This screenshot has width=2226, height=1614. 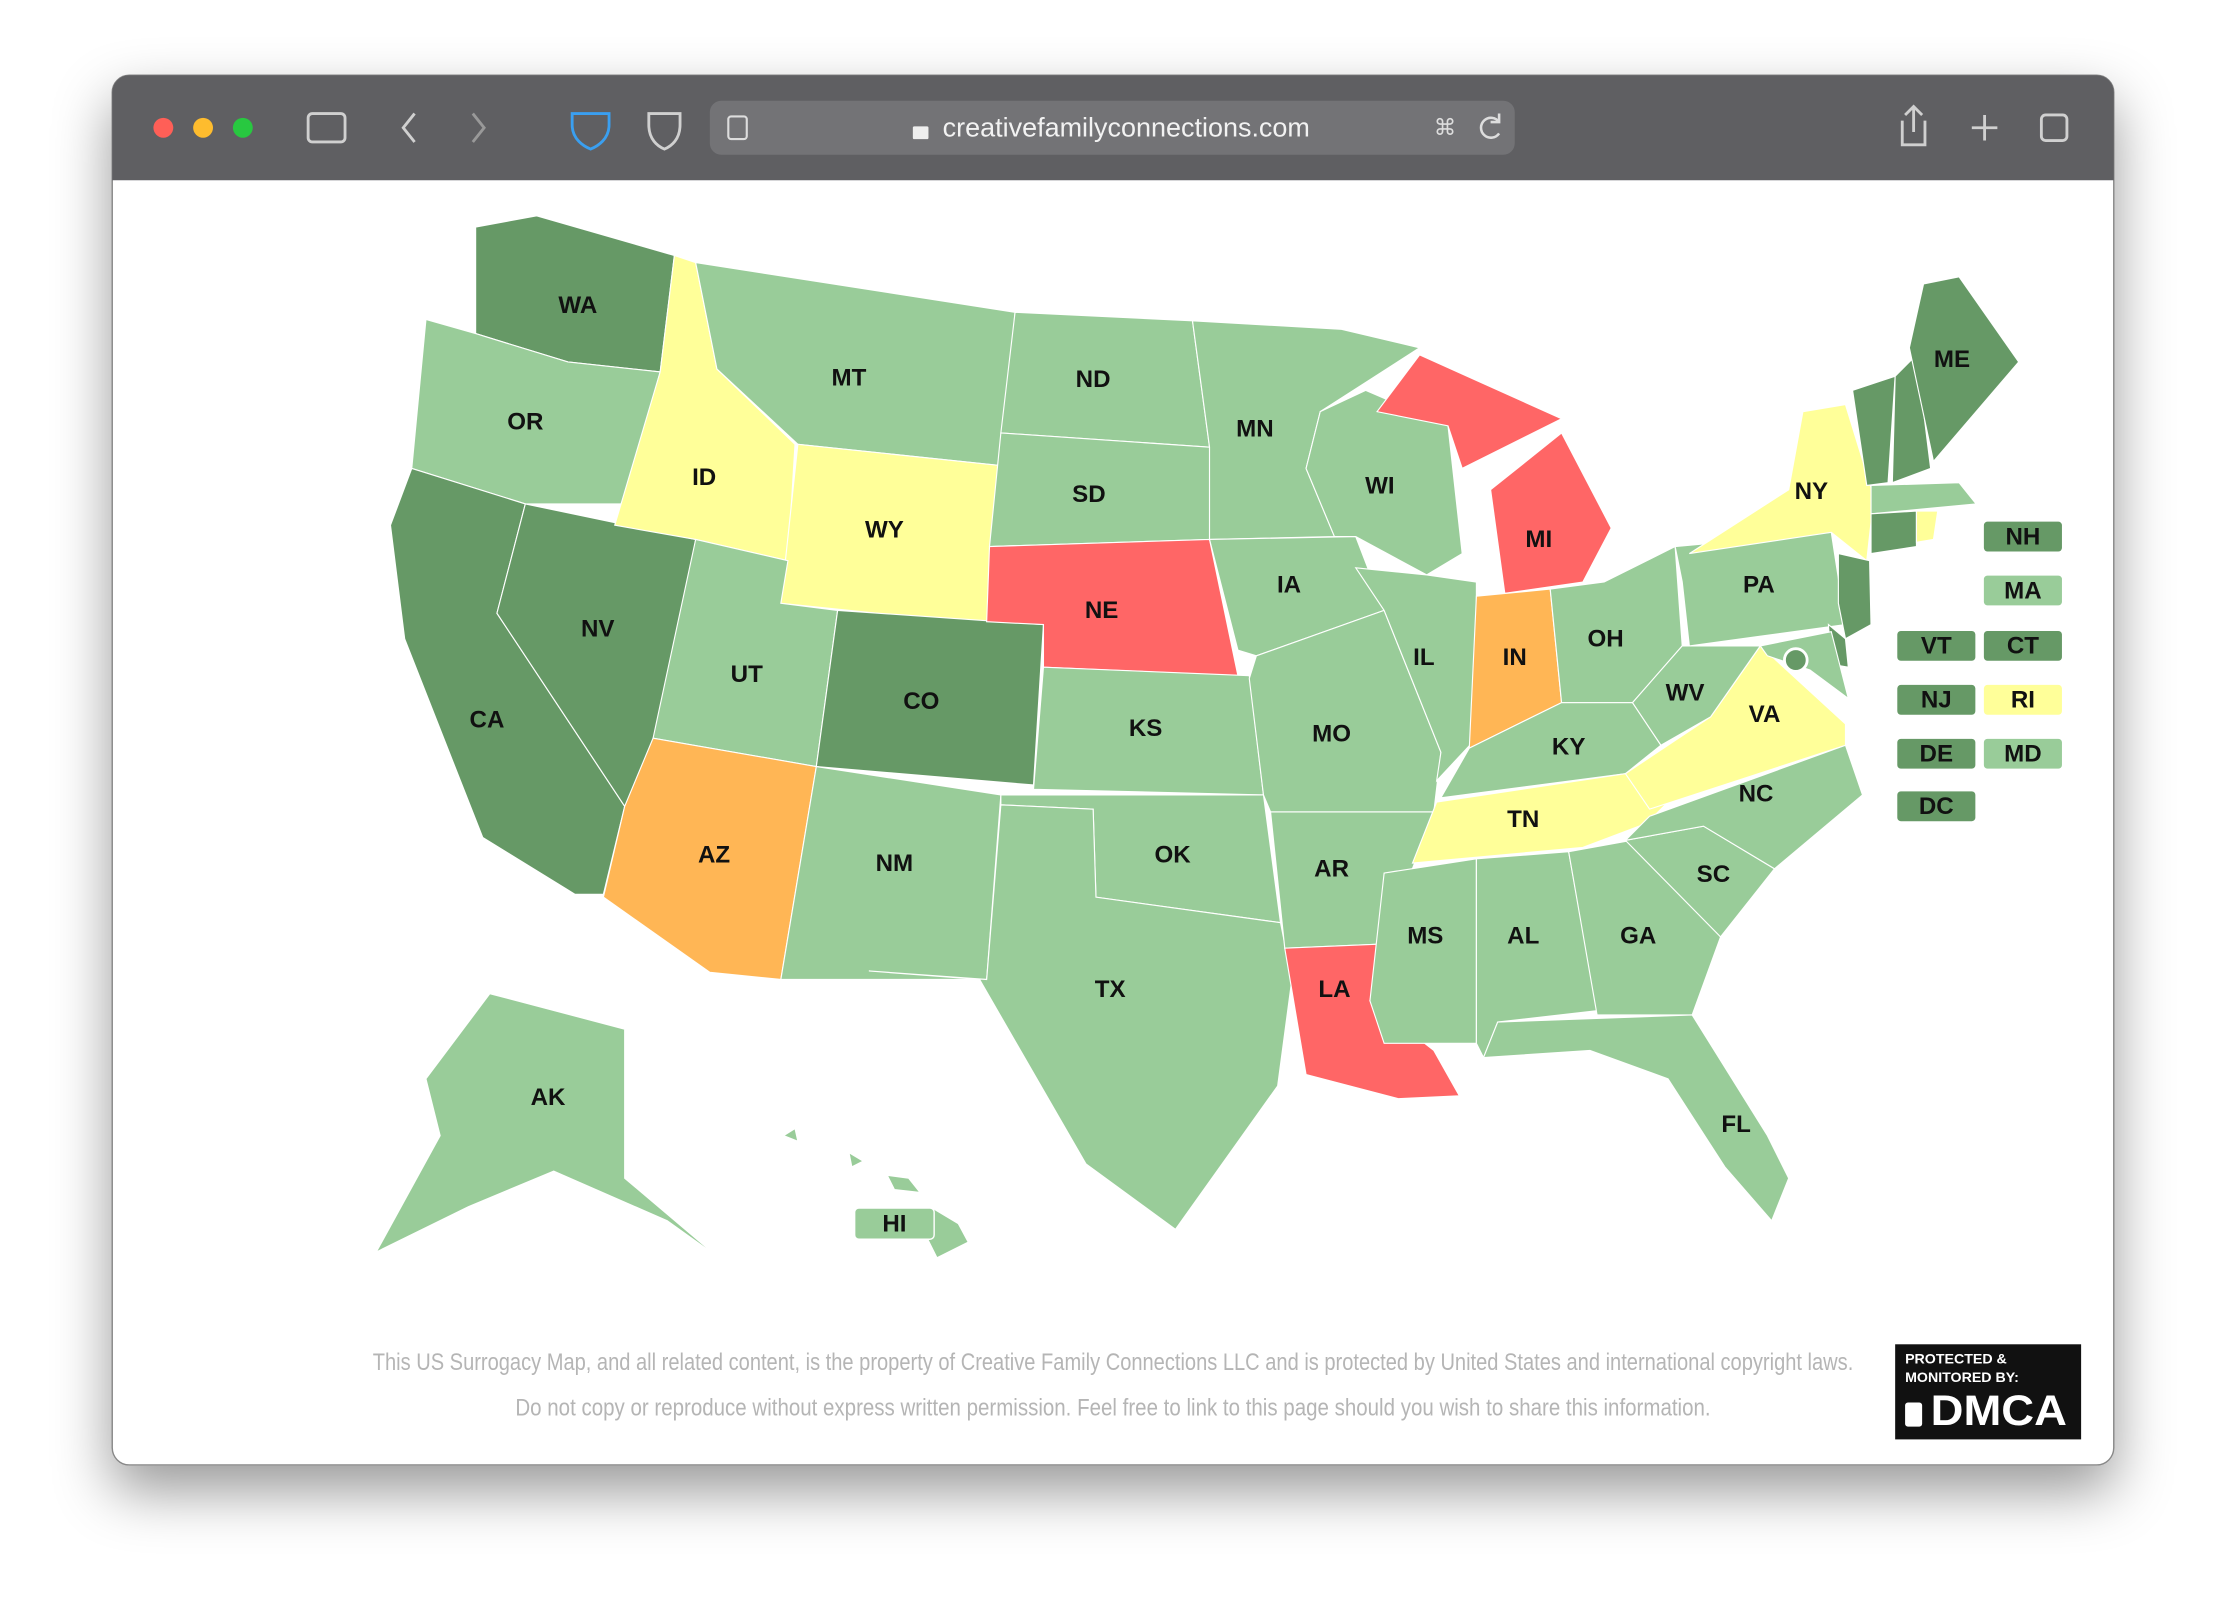 What do you see at coordinates (1306, 430) in the screenshot?
I see `state: MN` at bounding box center [1306, 430].